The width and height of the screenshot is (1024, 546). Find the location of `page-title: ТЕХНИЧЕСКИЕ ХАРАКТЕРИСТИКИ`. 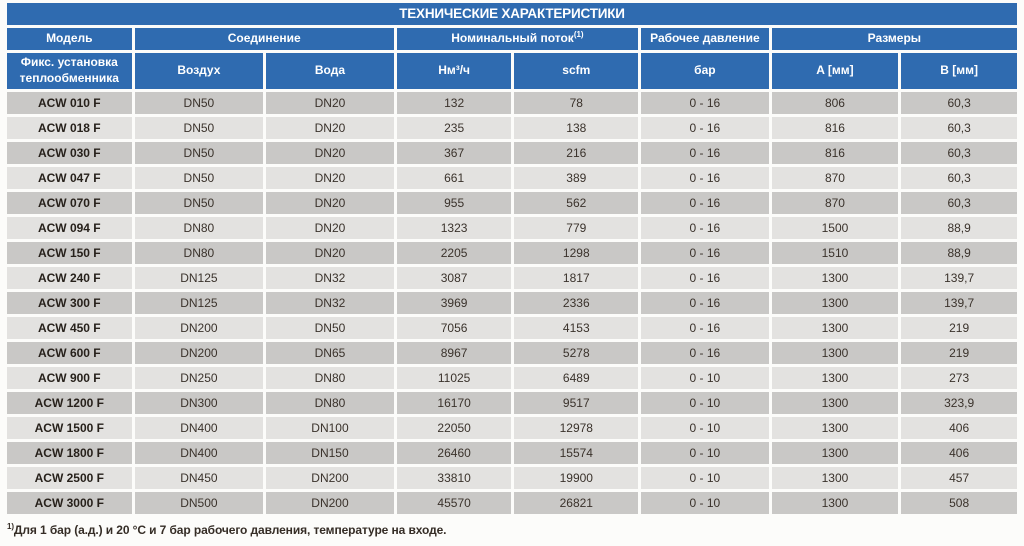

page-title: ТЕХНИЧЕСКИЕ ХАРАКТЕРИСТИКИ is located at coordinates (512, 14).